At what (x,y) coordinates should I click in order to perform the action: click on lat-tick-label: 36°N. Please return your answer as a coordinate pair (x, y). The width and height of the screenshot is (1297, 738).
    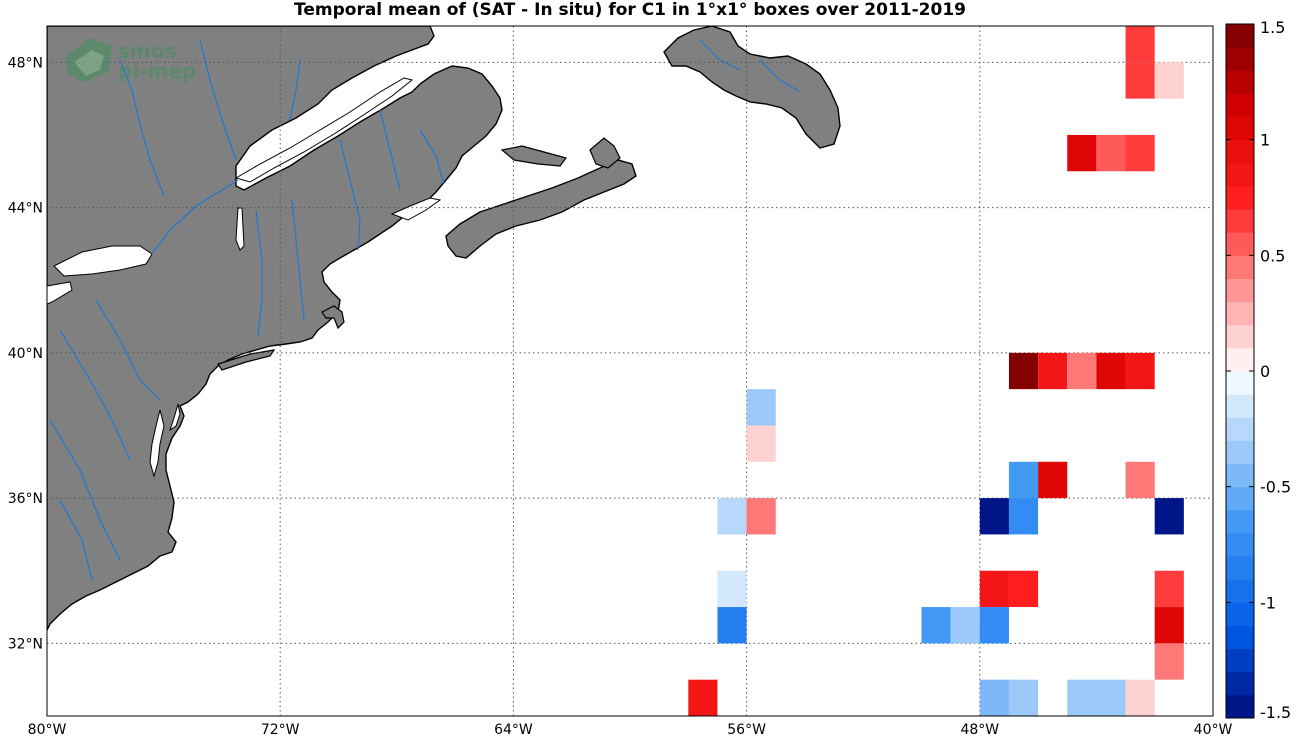
    Looking at the image, I should click on (25, 499).